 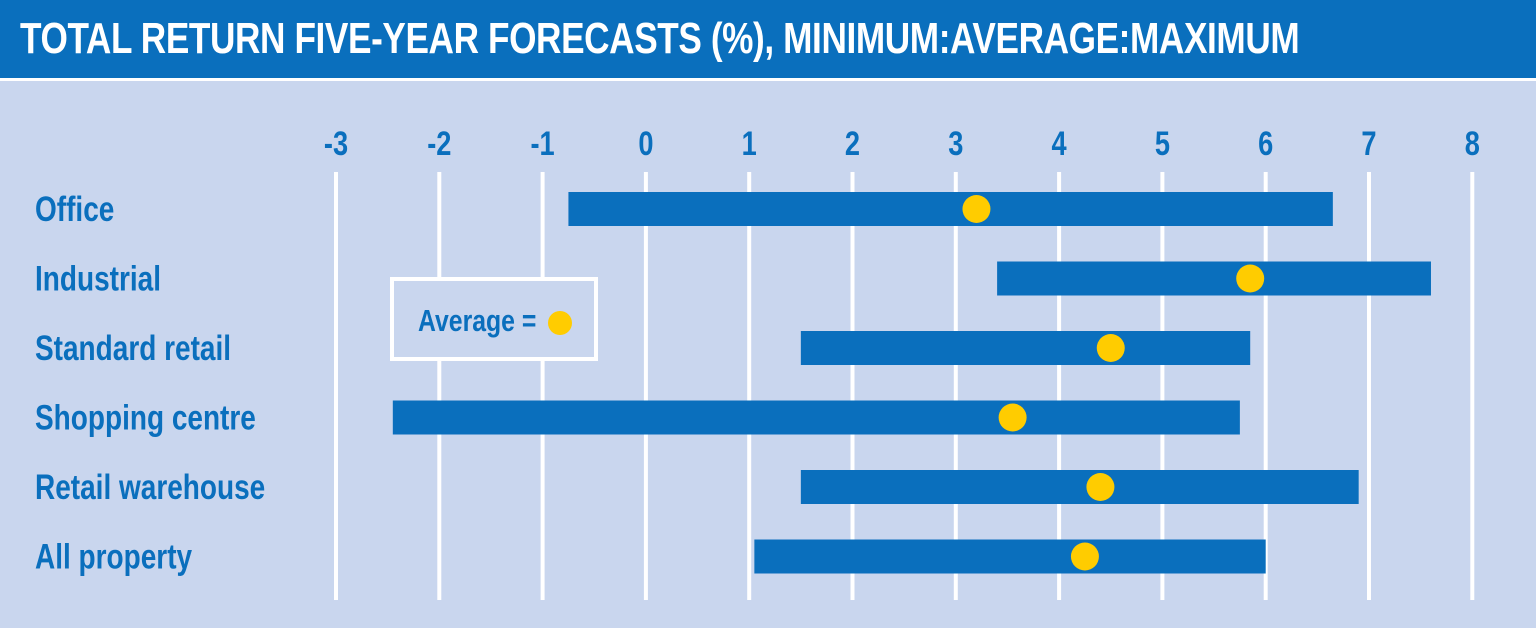 What do you see at coordinates (560, 323) in the screenshot?
I see `average-marker-icon` at bounding box center [560, 323].